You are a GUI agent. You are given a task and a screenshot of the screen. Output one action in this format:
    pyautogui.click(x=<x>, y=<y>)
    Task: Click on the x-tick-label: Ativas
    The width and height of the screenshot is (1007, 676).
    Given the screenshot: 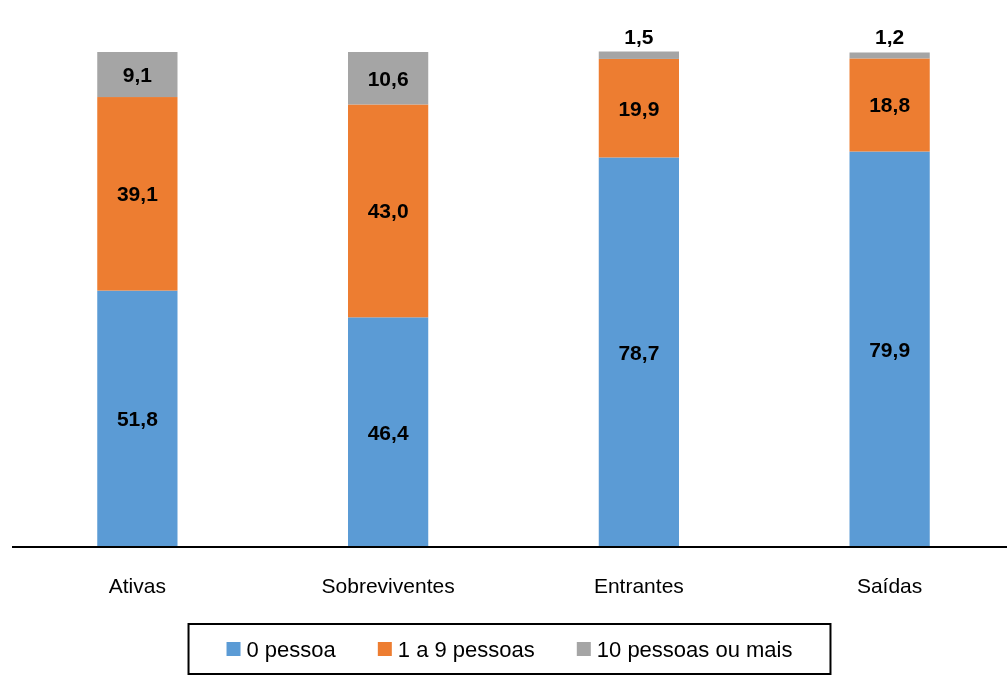 What is the action you would take?
    pyautogui.click(x=137, y=585)
    